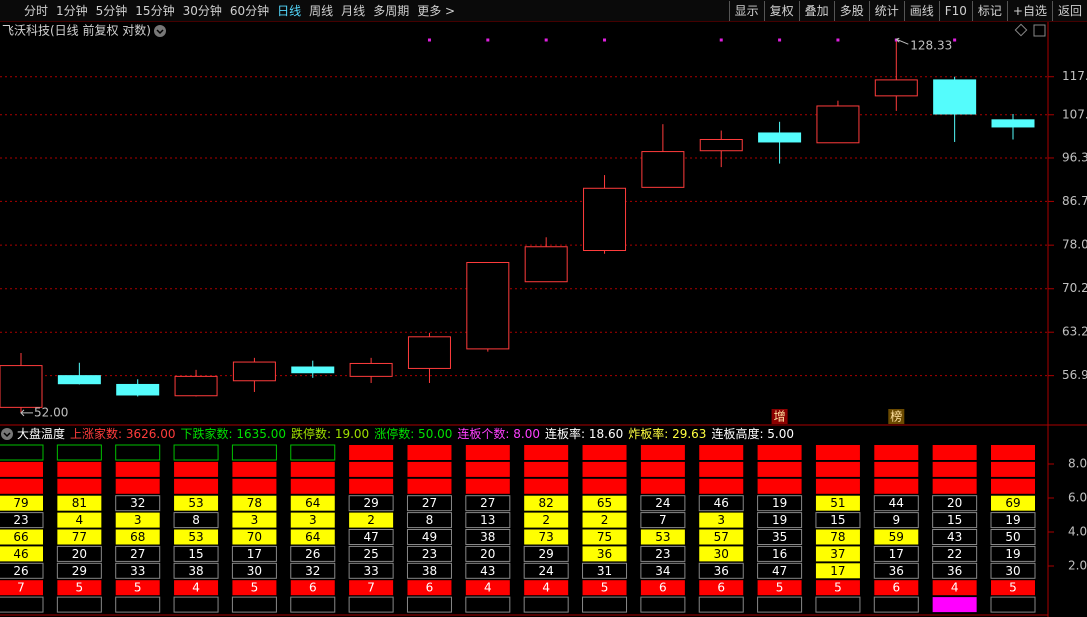 The width and height of the screenshot is (1087, 617). I want to click on cell-value: 44, so click(896, 503).